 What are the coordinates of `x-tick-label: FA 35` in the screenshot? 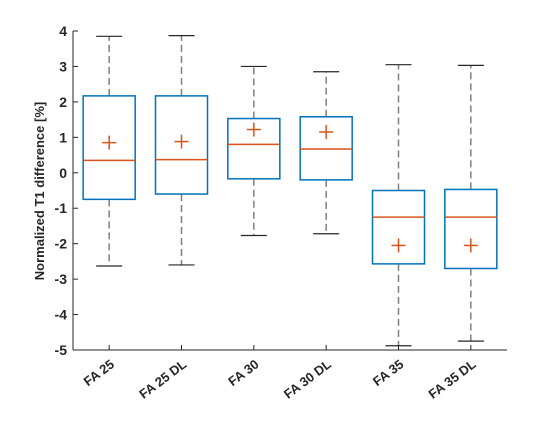 It's located at (388, 372).